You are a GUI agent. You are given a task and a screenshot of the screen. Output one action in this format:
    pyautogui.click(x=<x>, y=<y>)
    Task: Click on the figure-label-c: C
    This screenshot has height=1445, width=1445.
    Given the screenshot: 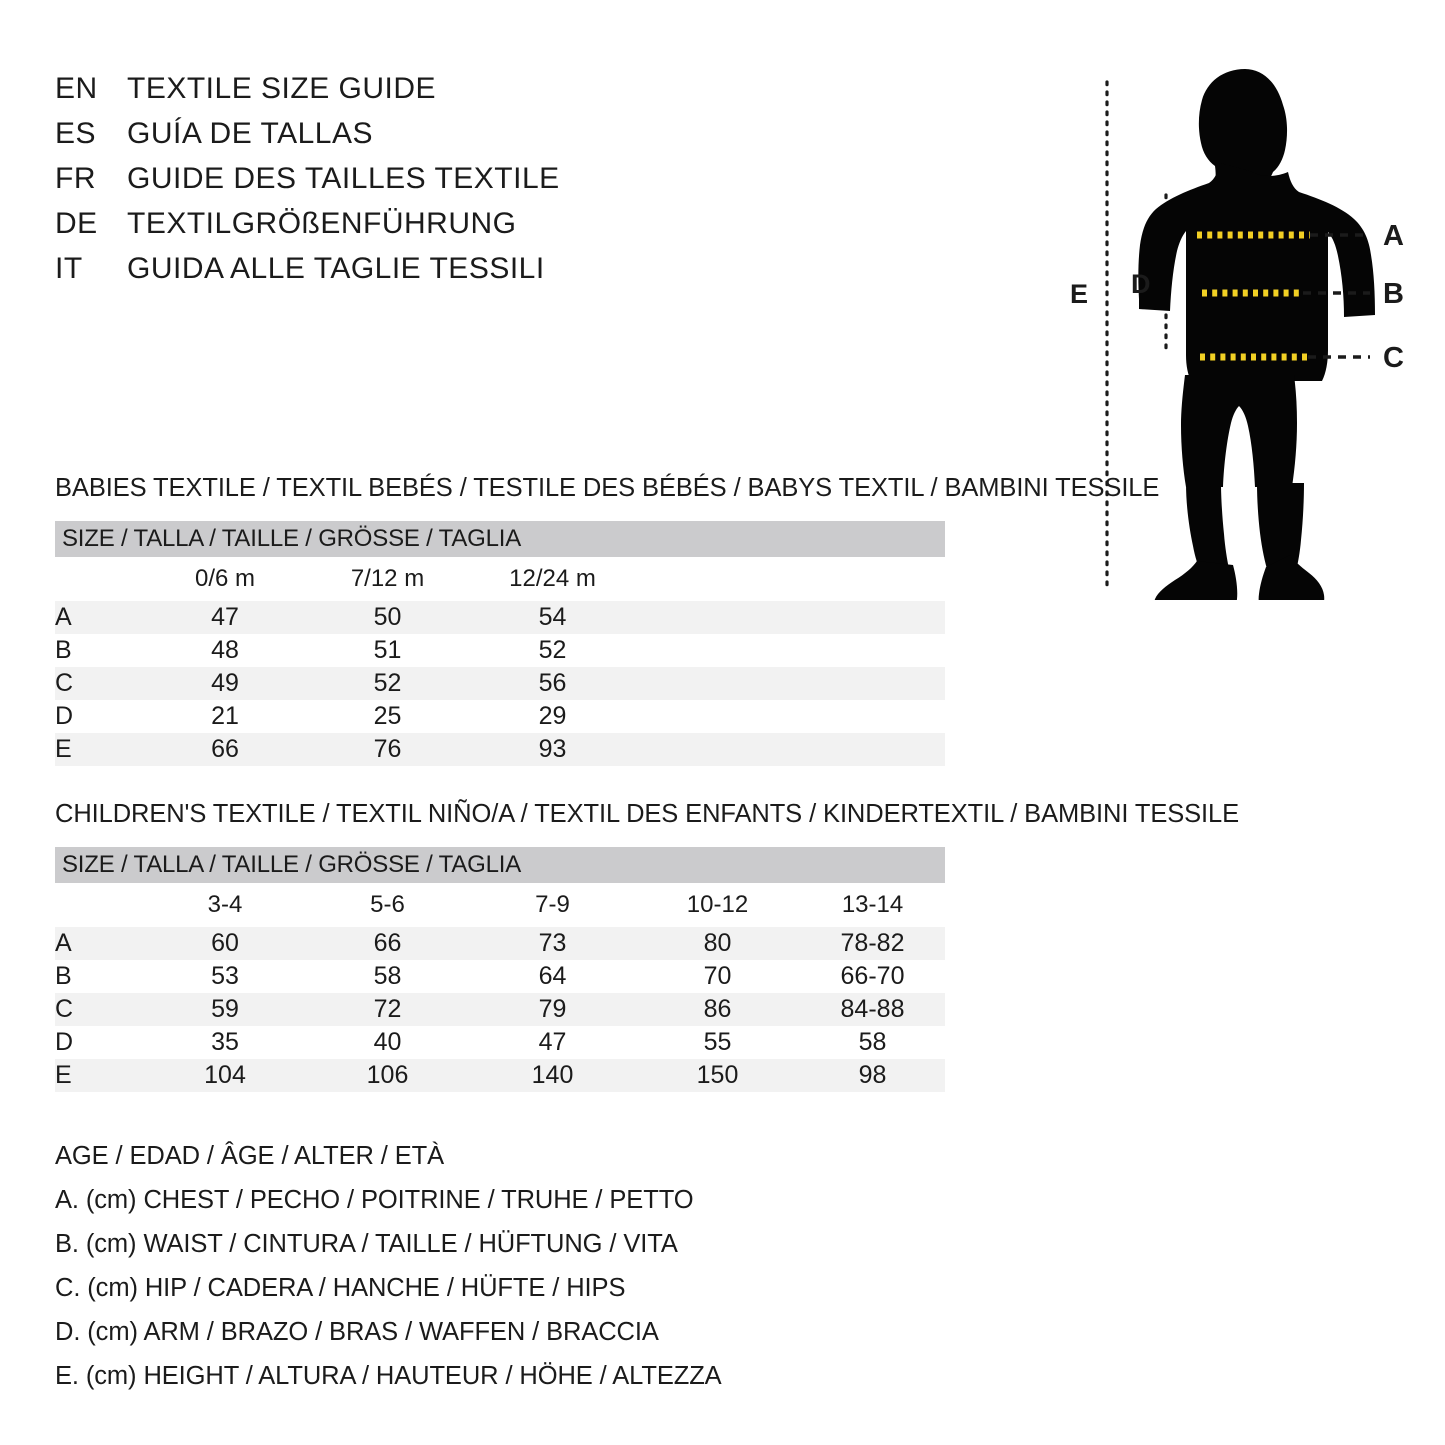 What is the action you would take?
    pyautogui.click(x=1393, y=358)
    